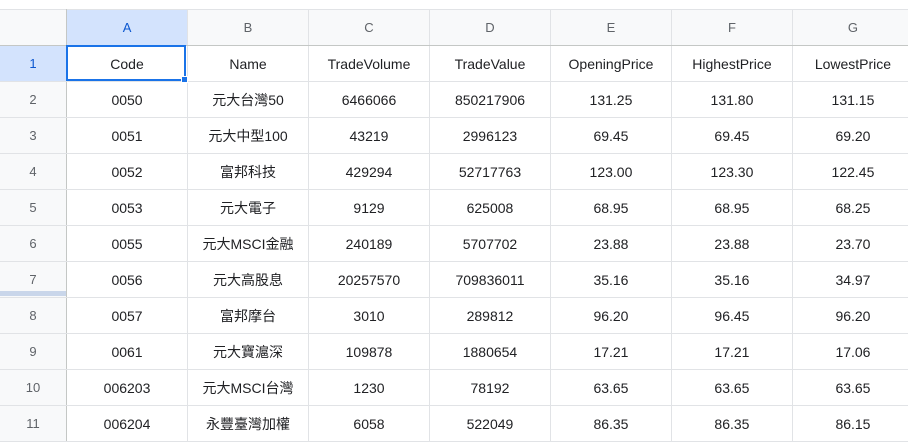 This screenshot has width=908, height=442. I want to click on cell-d3: 2996123, so click(490, 135).